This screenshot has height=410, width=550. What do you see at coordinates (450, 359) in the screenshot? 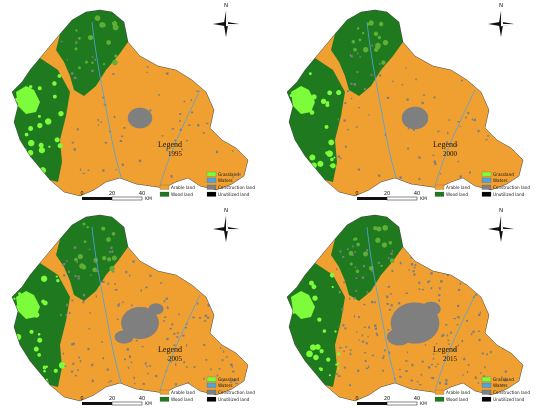
I see `year-label: 2015` at bounding box center [450, 359].